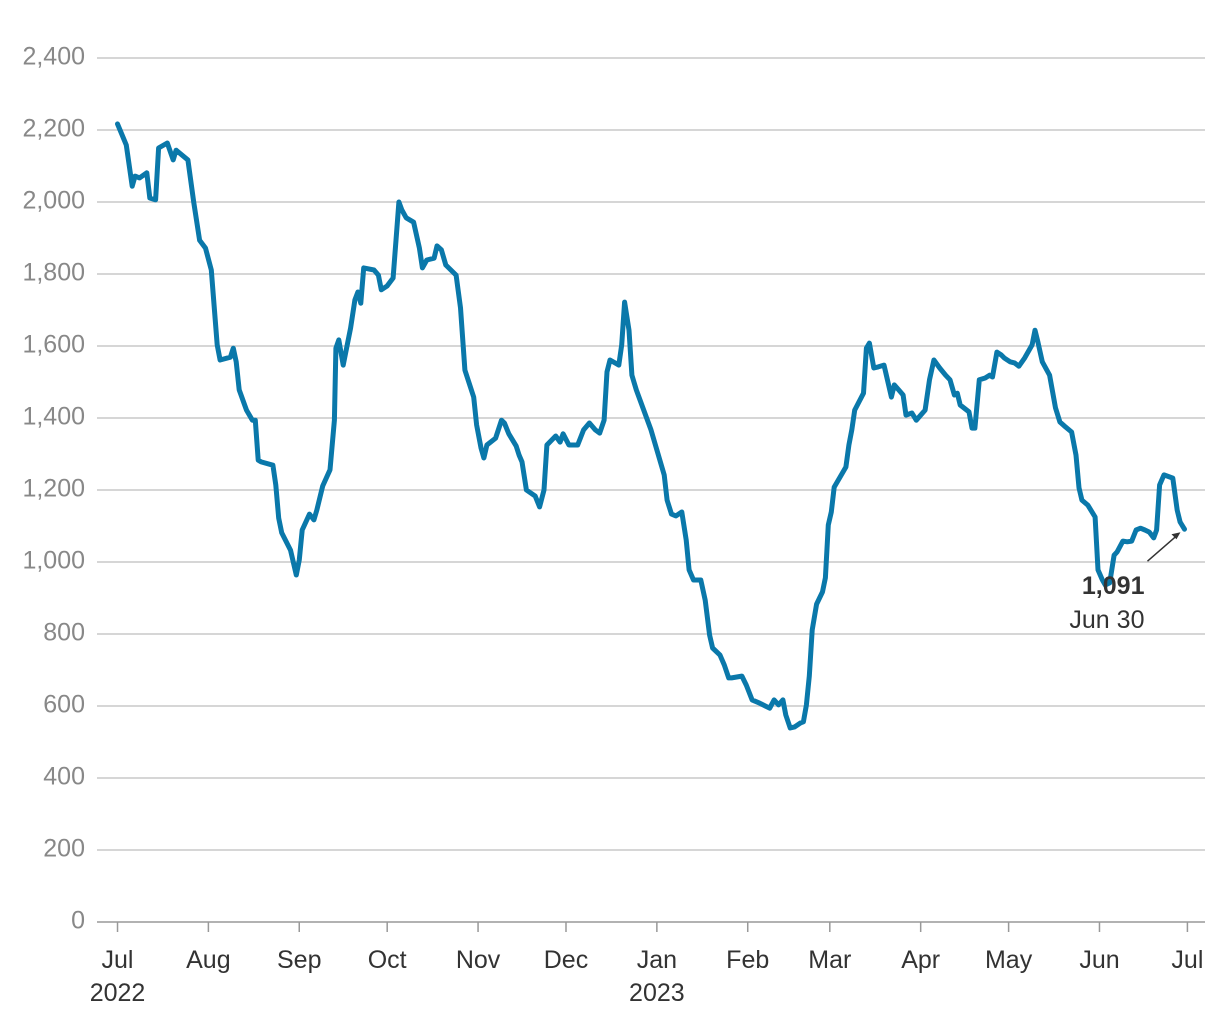  Describe the element at coordinates (1176, 536) in the screenshot. I see `annotation-arrowhead` at that location.